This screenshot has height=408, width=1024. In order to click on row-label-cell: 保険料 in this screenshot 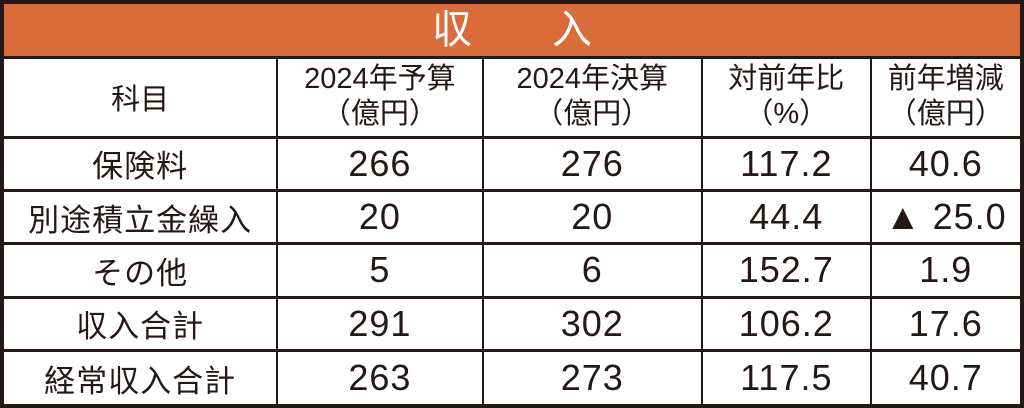, I will do `click(141, 163)`.